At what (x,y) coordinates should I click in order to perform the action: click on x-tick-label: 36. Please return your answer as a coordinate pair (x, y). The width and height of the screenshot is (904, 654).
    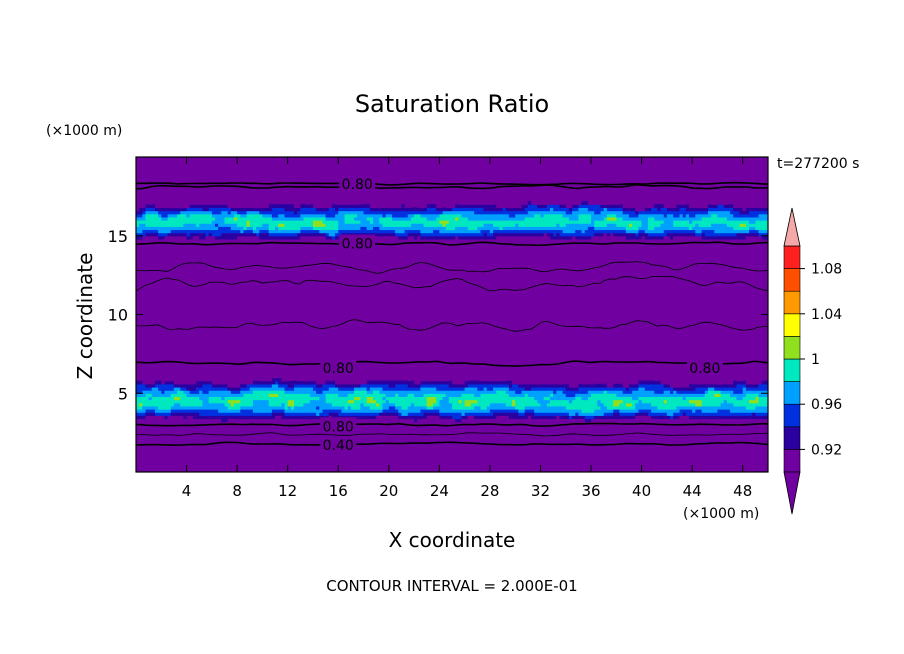
    Looking at the image, I should click on (590, 491).